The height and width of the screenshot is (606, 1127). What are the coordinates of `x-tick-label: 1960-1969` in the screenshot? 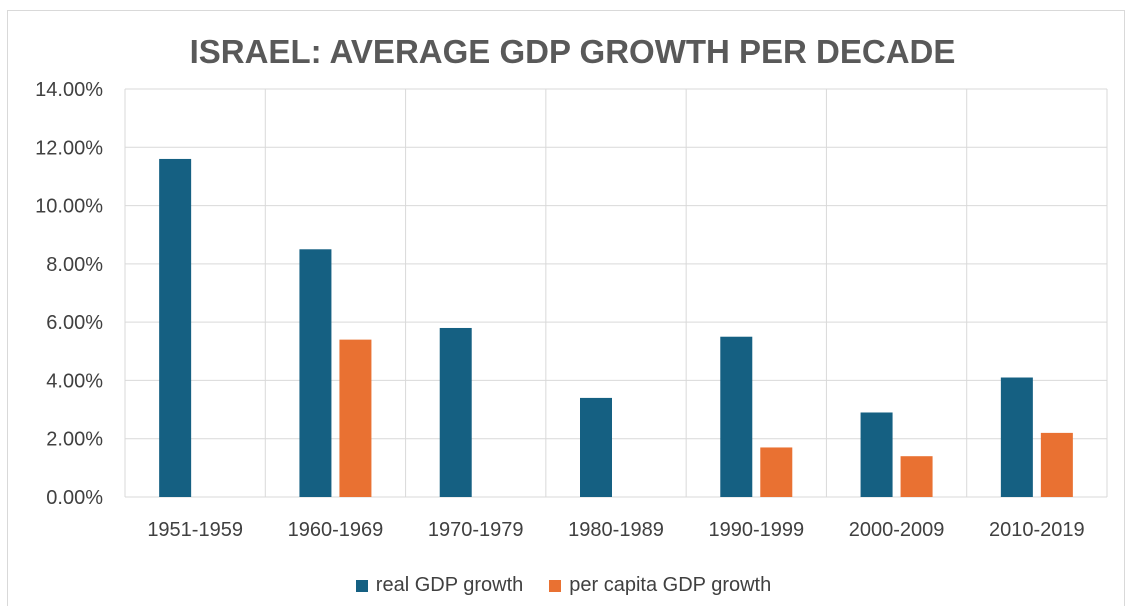 It's located at (336, 530).